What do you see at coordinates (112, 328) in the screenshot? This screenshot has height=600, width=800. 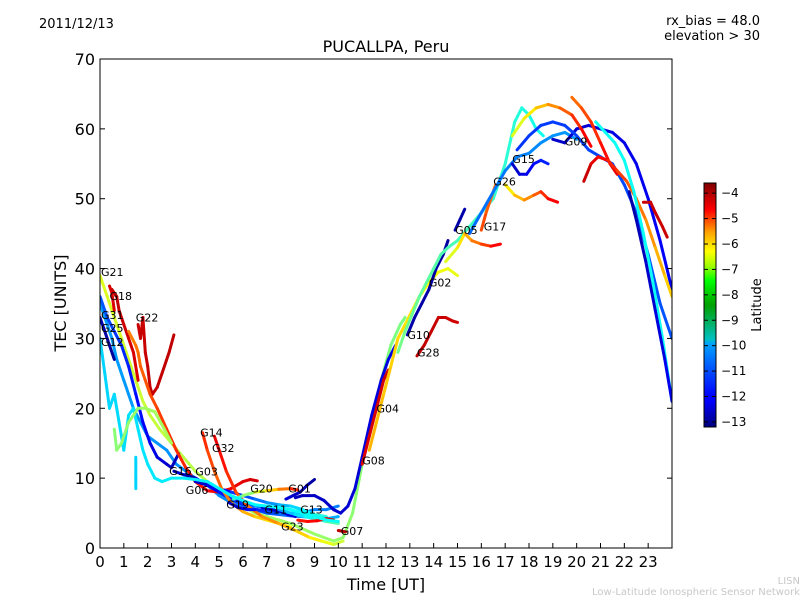 I see `satellite-label-g25: G25` at bounding box center [112, 328].